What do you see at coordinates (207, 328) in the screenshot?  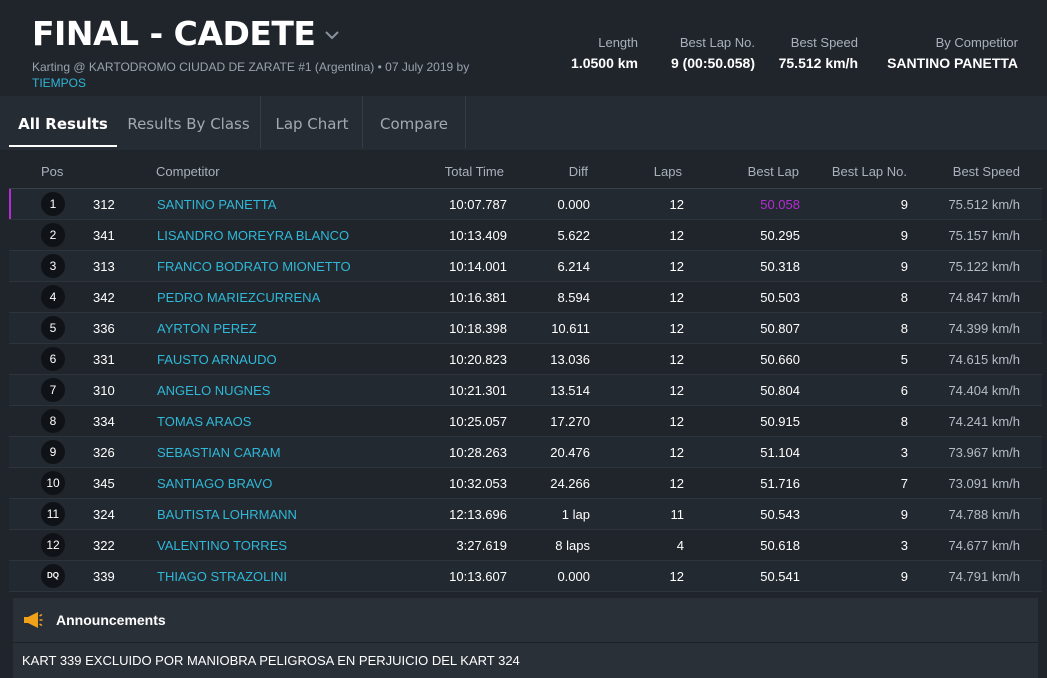 I see `competitor-name-link: AYRTON PEREZ` at bounding box center [207, 328].